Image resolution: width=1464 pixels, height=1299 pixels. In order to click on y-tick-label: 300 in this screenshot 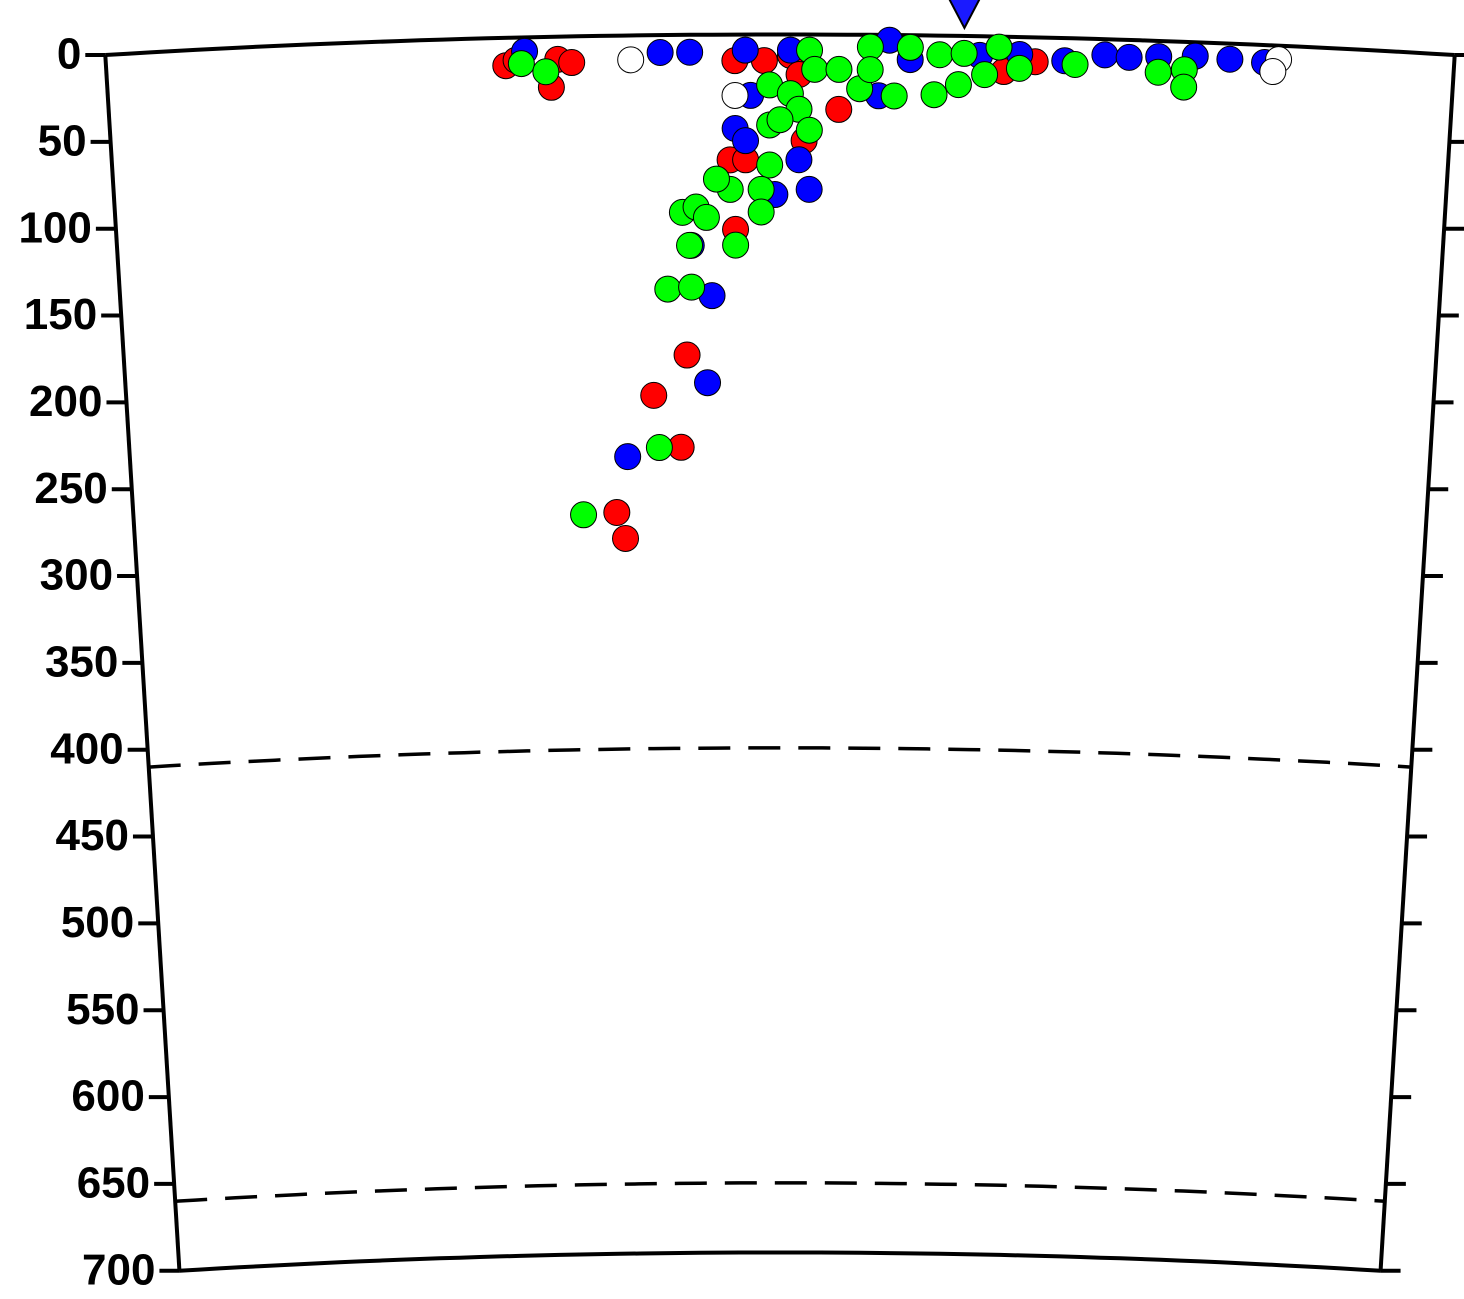, I will do `click(76, 575)`.